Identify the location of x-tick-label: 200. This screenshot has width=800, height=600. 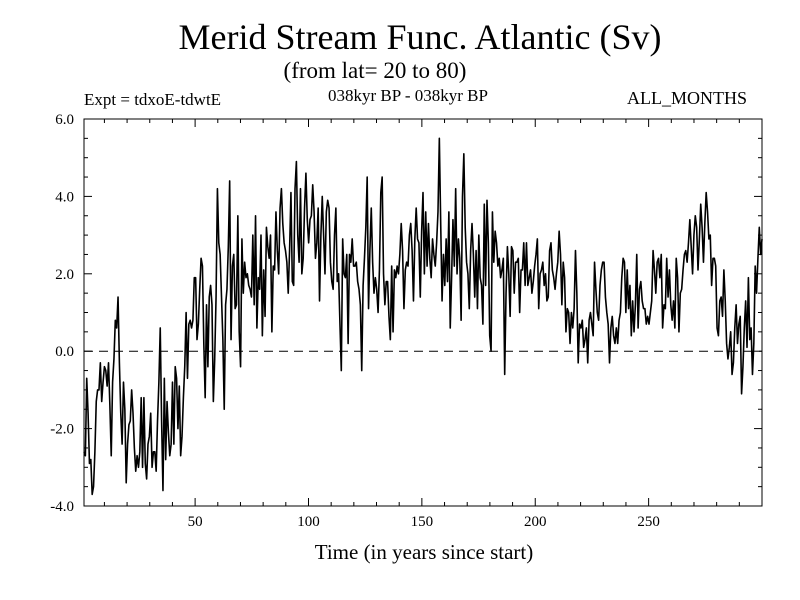
(535, 522).